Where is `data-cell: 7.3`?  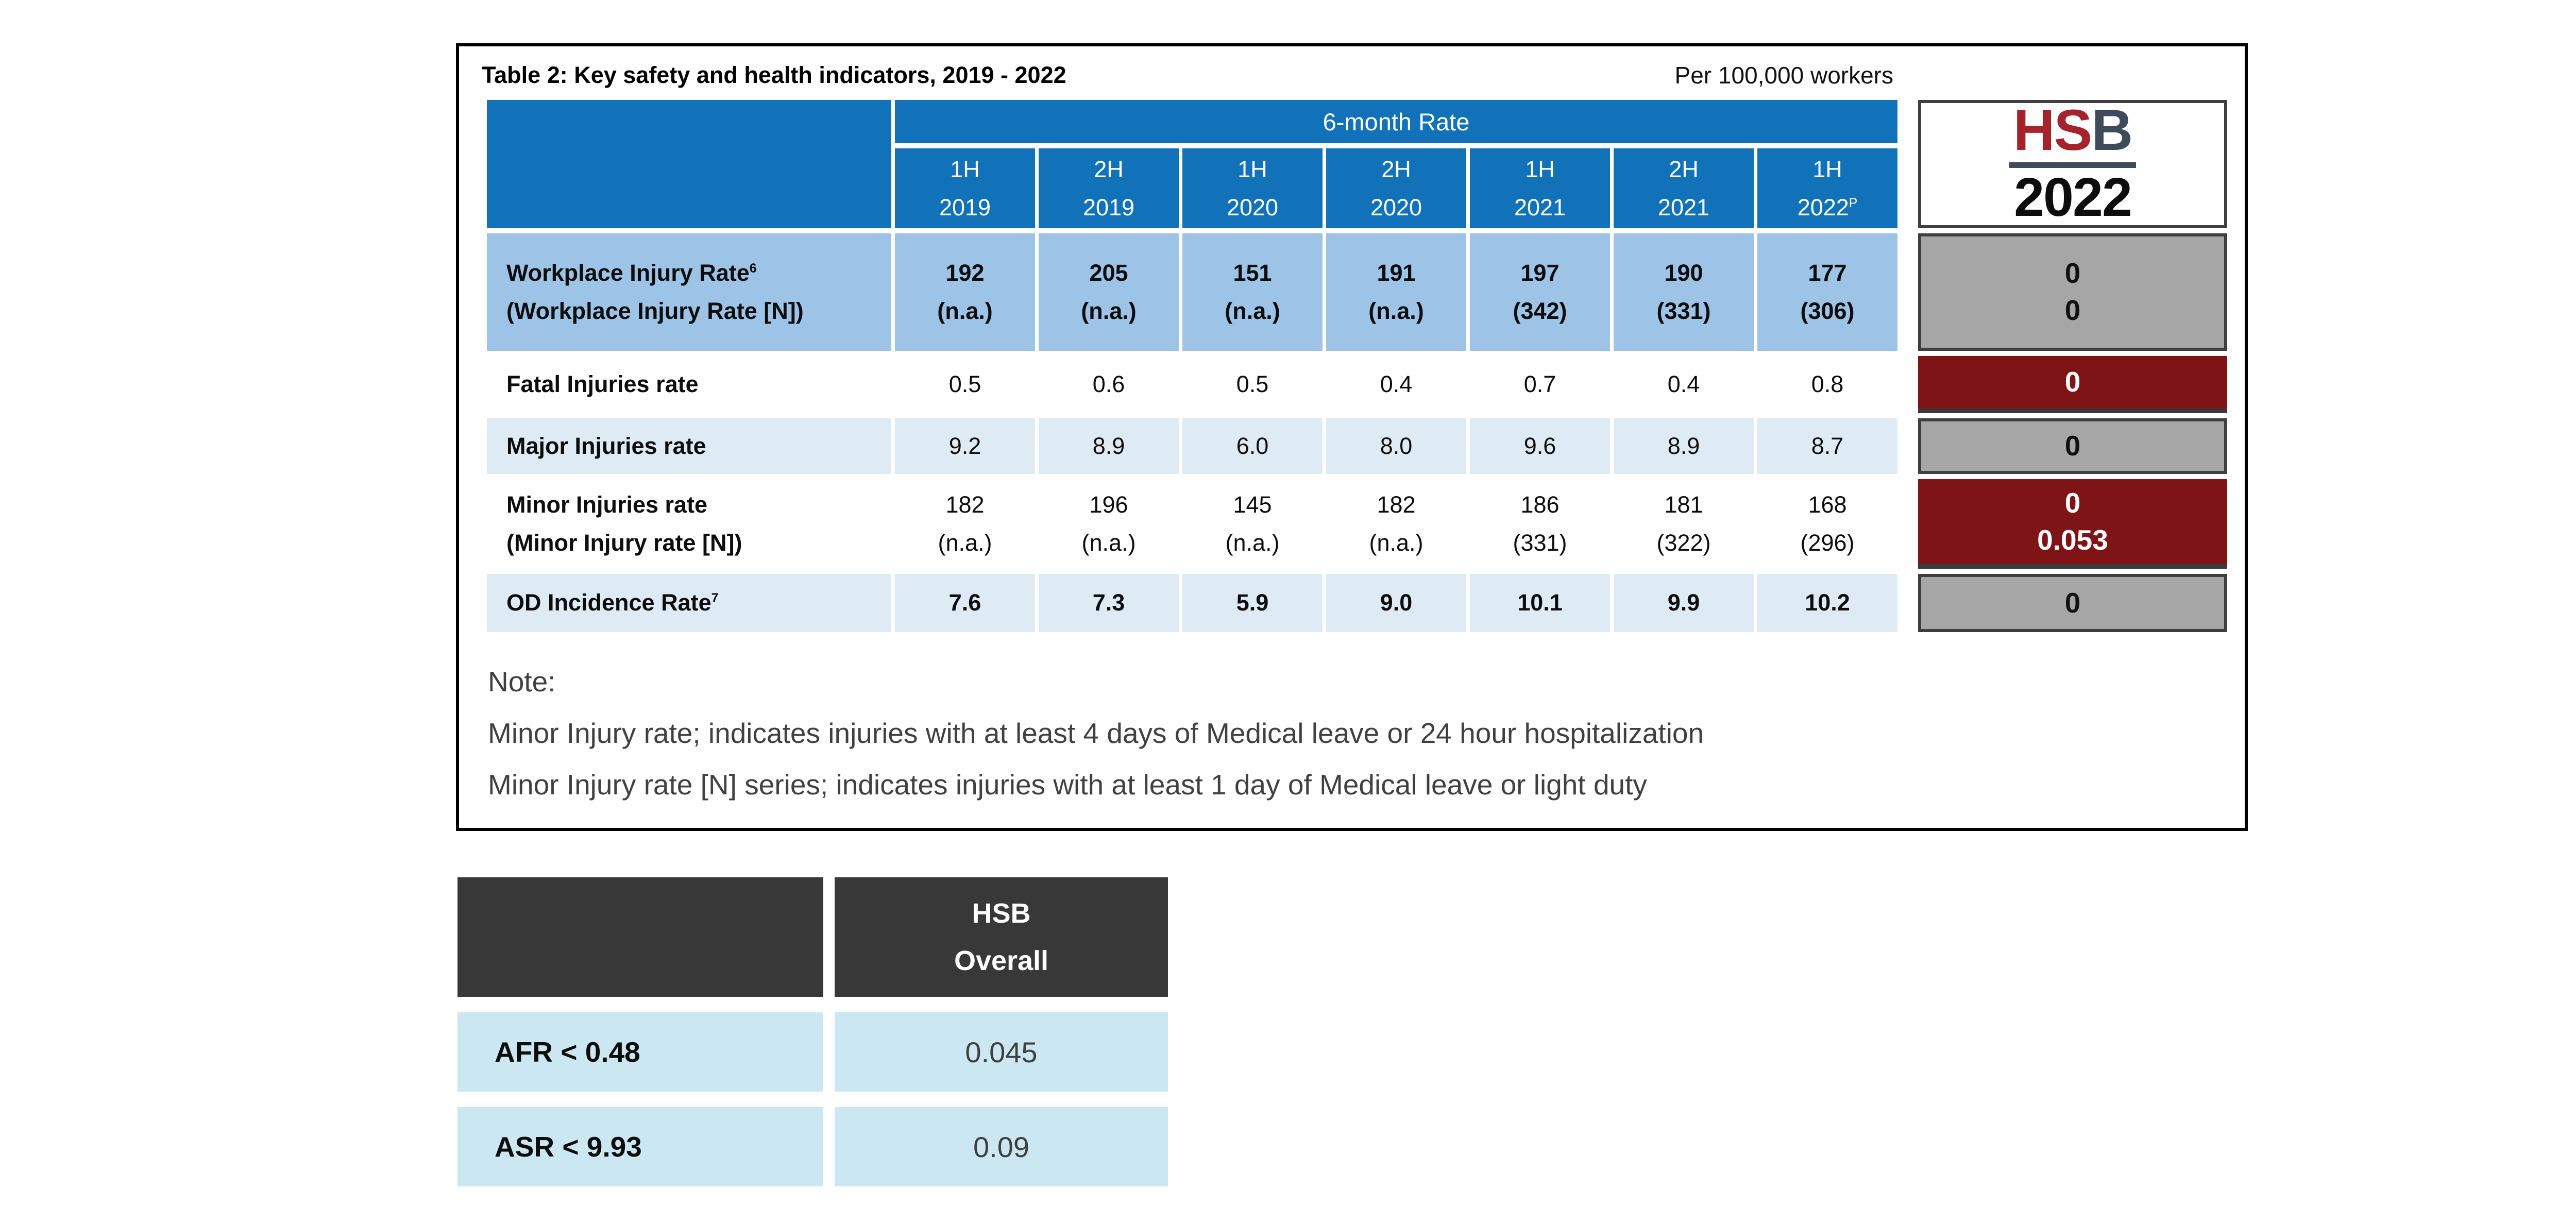
data-cell: 7.3 is located at coordinates (1109, 603).